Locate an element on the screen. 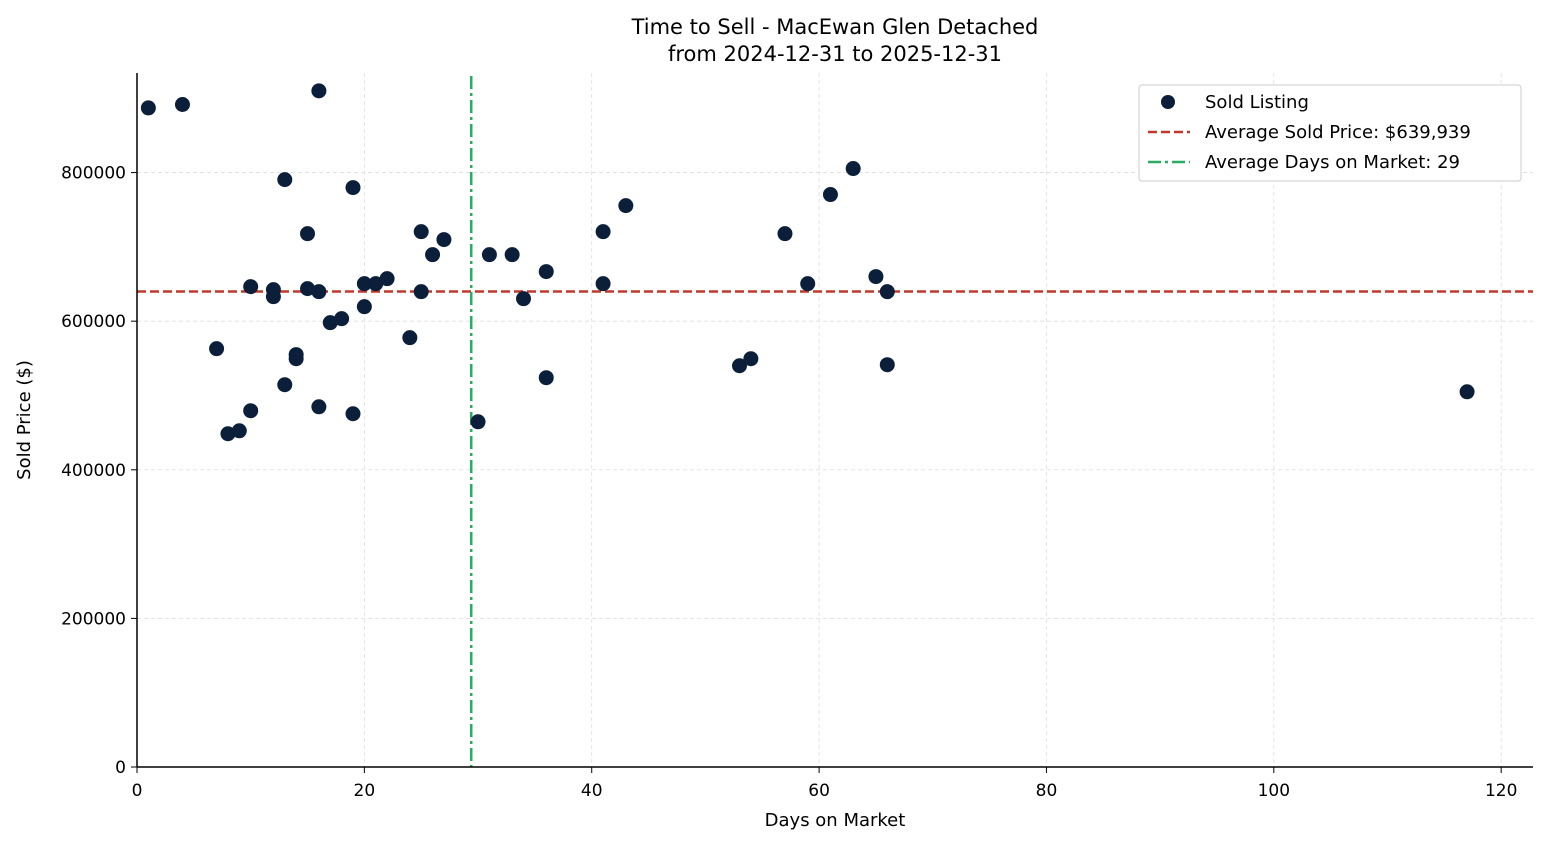 This screenshot has height=849, width=1547. y-tick-label: 800000 is located at coordinates (93, 174).